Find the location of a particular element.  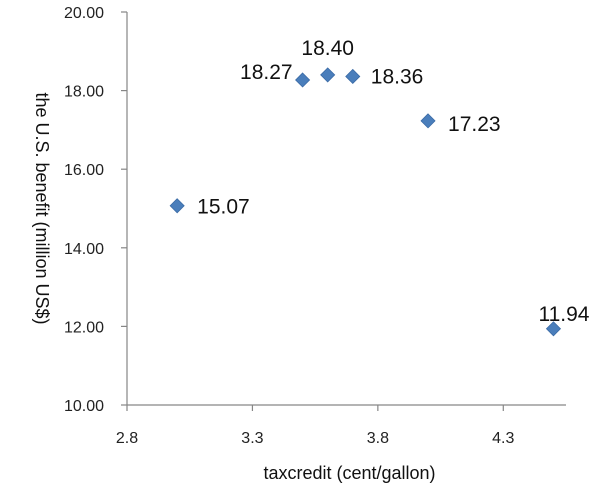

x-axis-ticks: 2.8 3.3 3.8 4.3 is located at coordinates (315, 426).